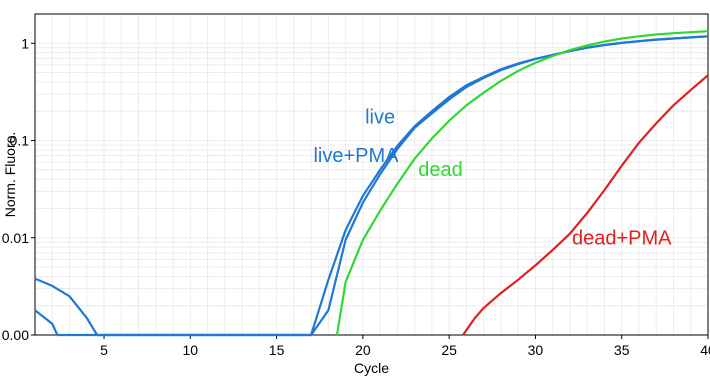 This screenshot has height=379, width=710. Describe the element at coordinates (380, 117) in the screenshot. I see `series-label-live: live` at that location.